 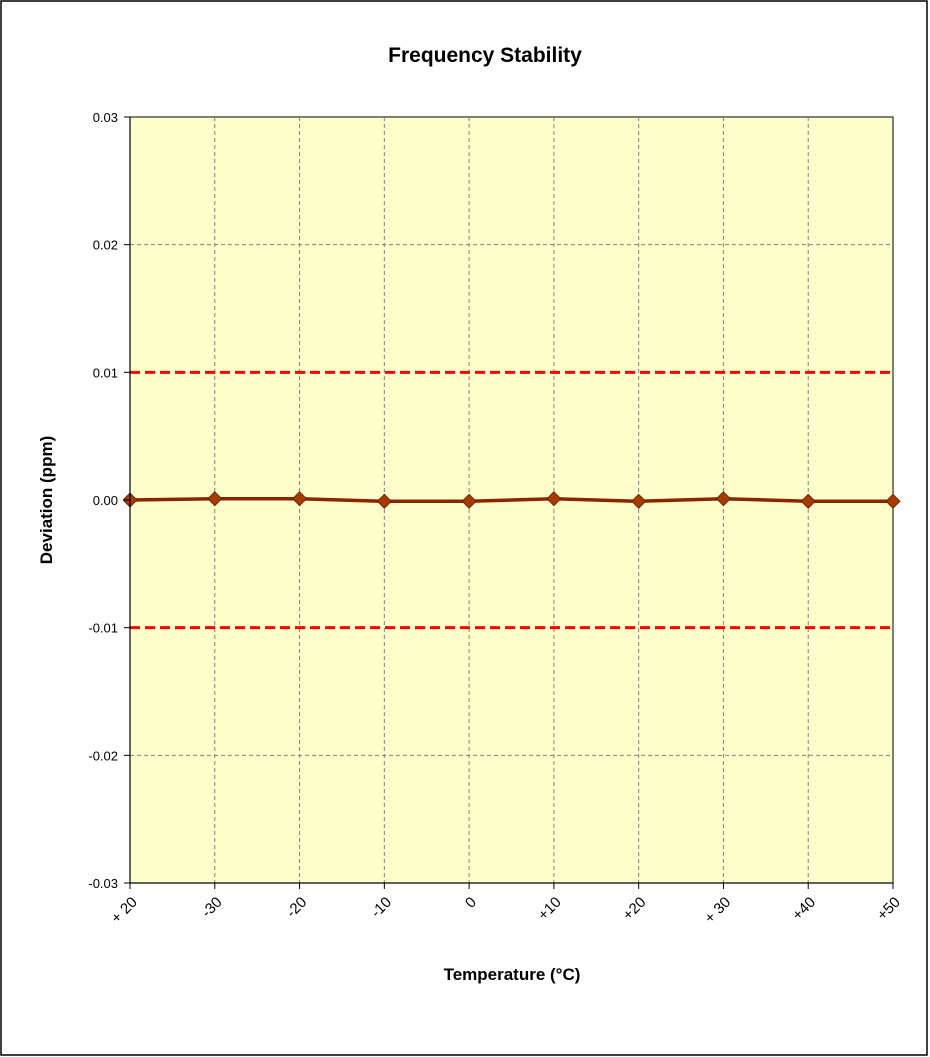 I want to click on y-tick-label: 0.03, so click(x=105, y=117).